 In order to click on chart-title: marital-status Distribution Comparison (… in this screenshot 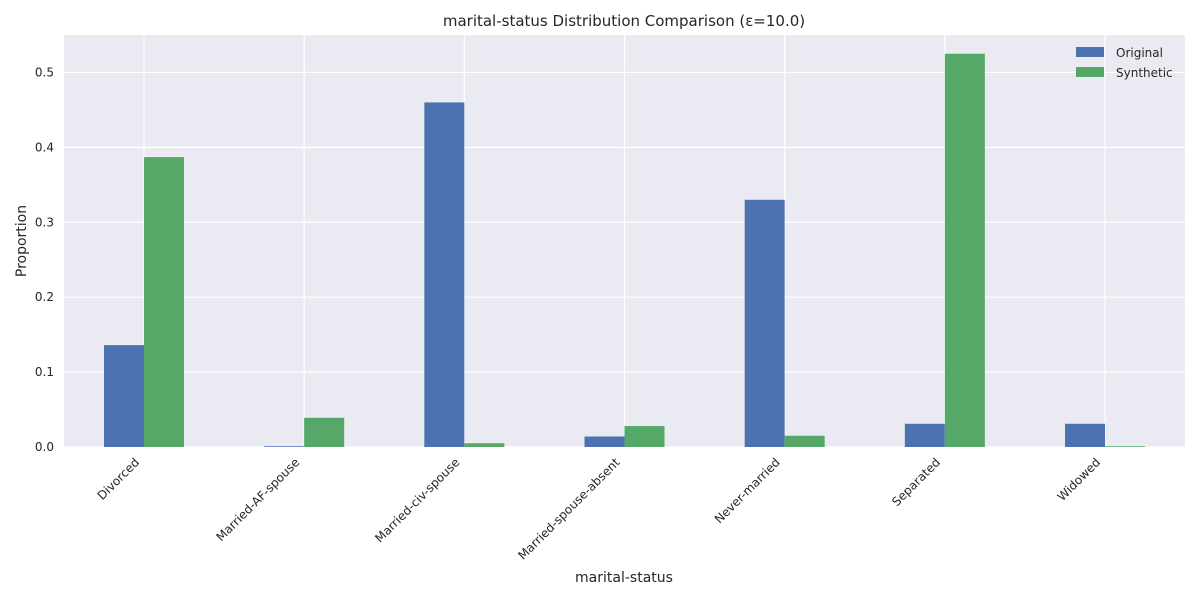, I will do `click(624, 21)`.